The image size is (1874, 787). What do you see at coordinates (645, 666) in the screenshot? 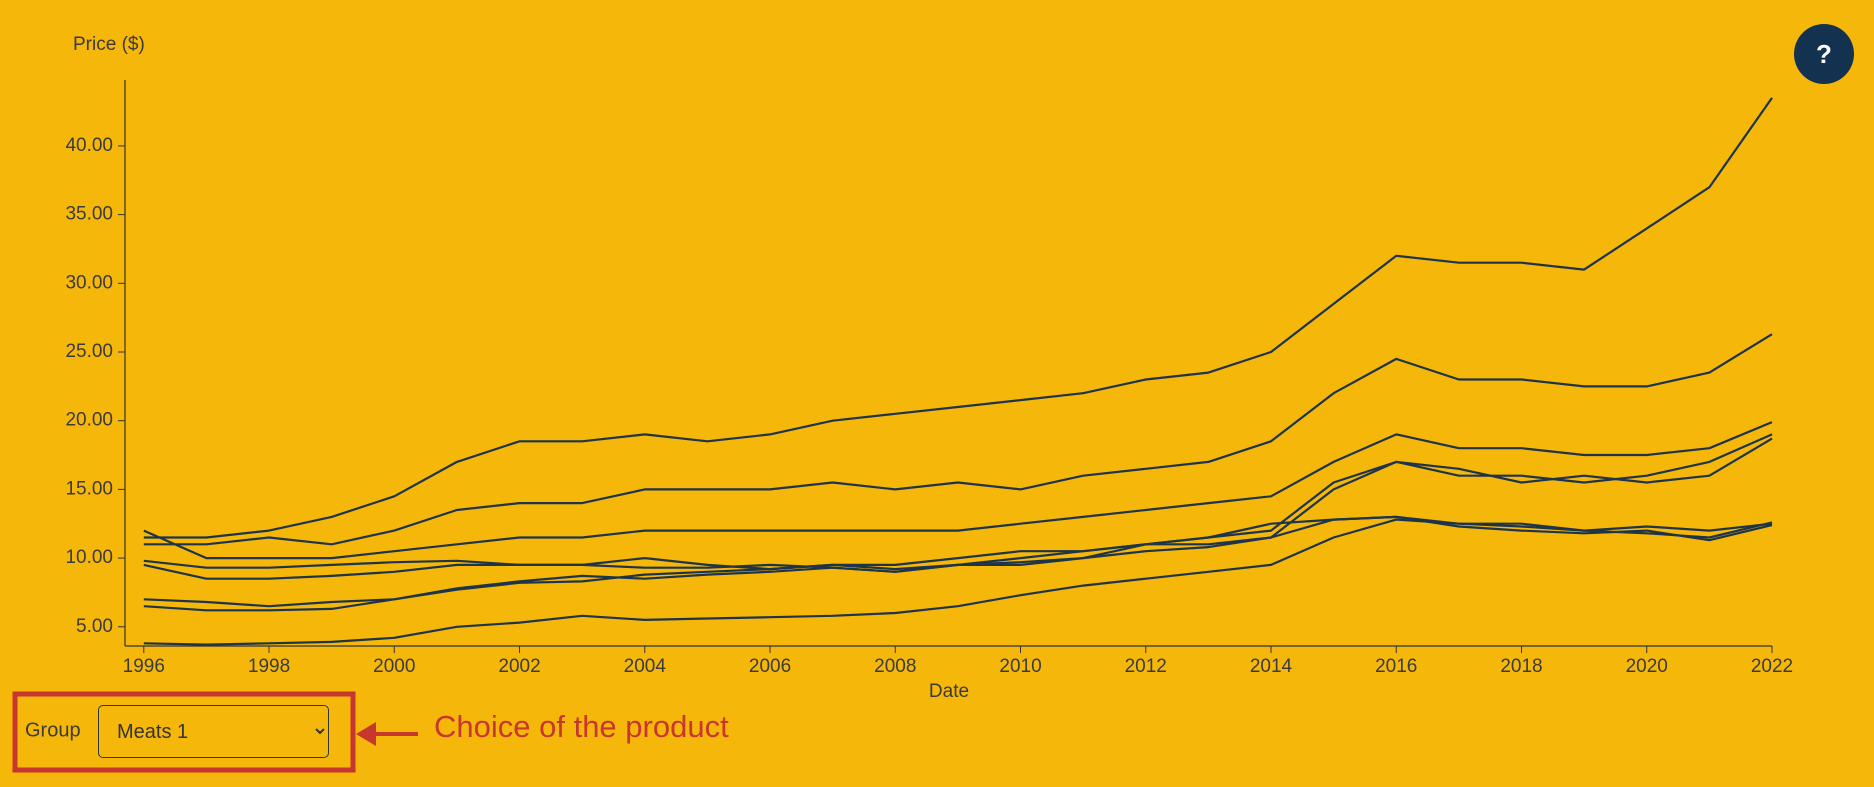
I see `x-tick-label: 2004` at bounding box center [645, 666].